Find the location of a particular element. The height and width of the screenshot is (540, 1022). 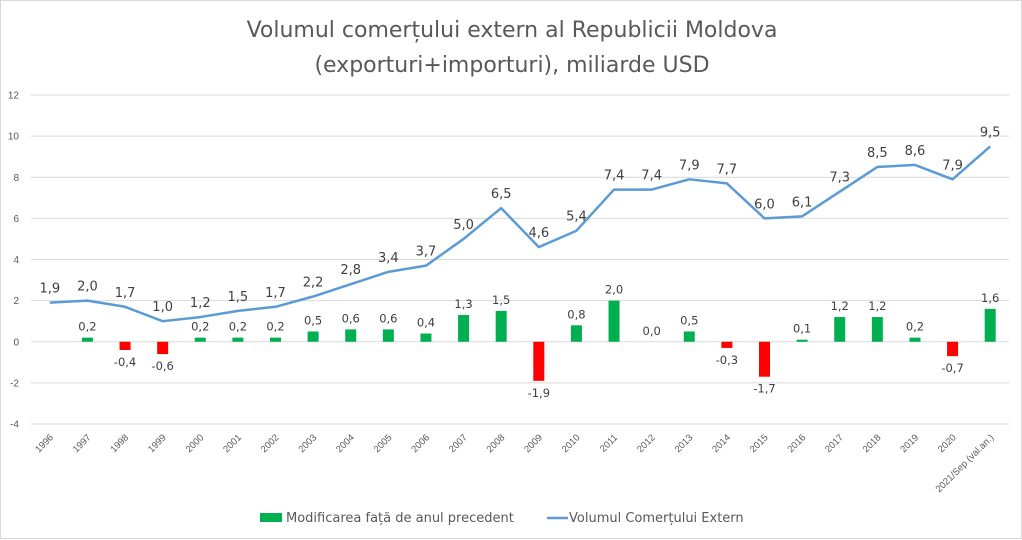

line-data-label: 1,5 is located at coordinates (238, 297).